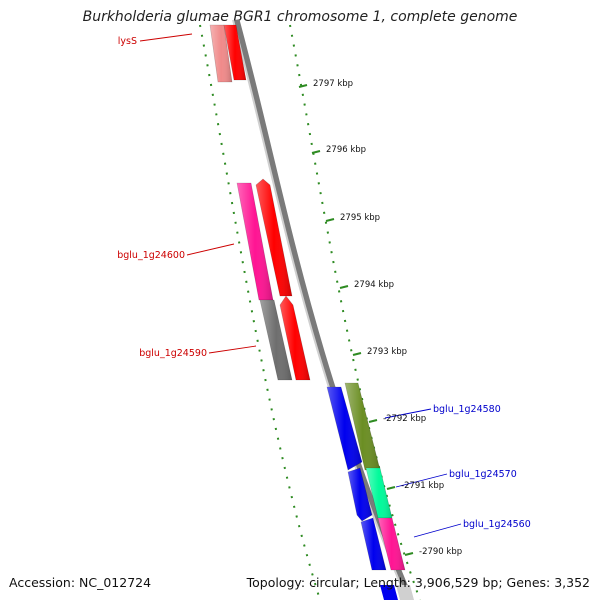 The image size is (600, 600). What do you see at coordinates (346, 150) in the screenshot?
I see `scale-tick-label: 2796 kbp` at bounding box center [346, 150].